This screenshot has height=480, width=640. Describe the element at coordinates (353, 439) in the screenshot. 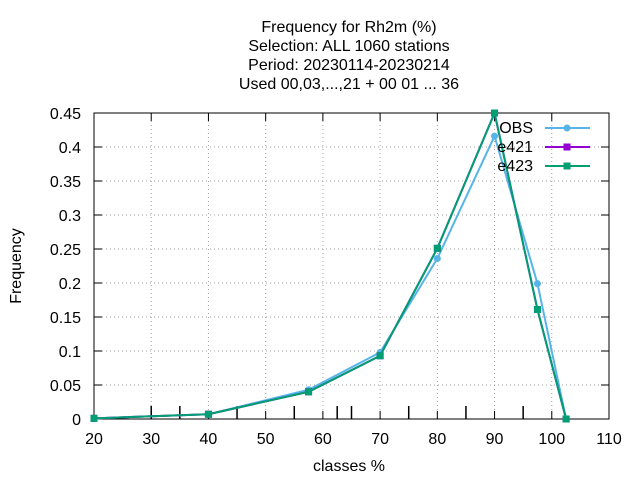

I see `x-tick-labels: 20 30 40 50 60 70 80 90 100 110` at that location.